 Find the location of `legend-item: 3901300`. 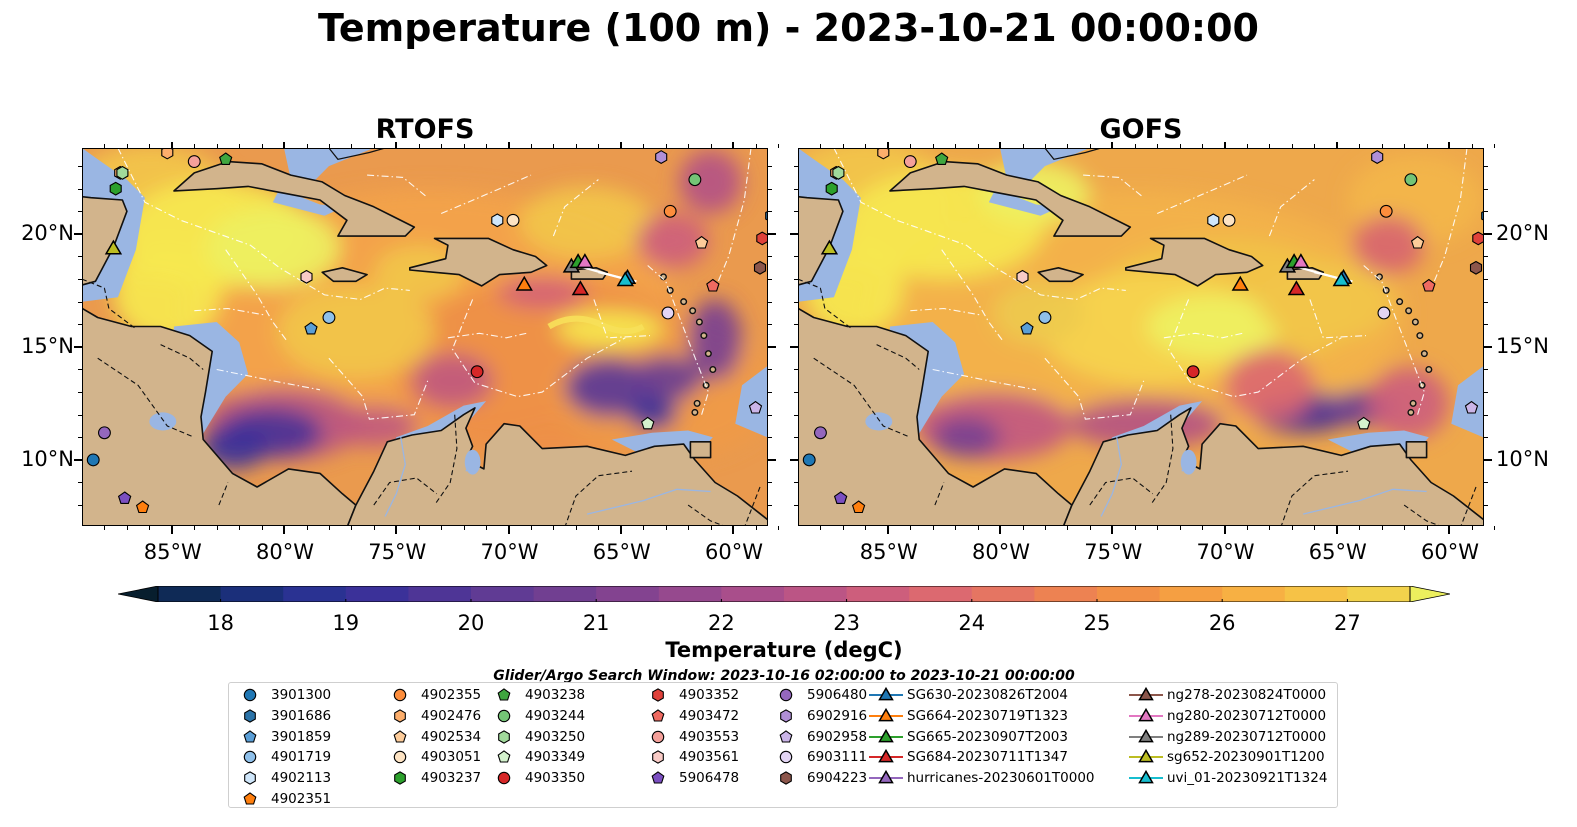

legend-item: 3901300 is located at coordinates (282, 695).